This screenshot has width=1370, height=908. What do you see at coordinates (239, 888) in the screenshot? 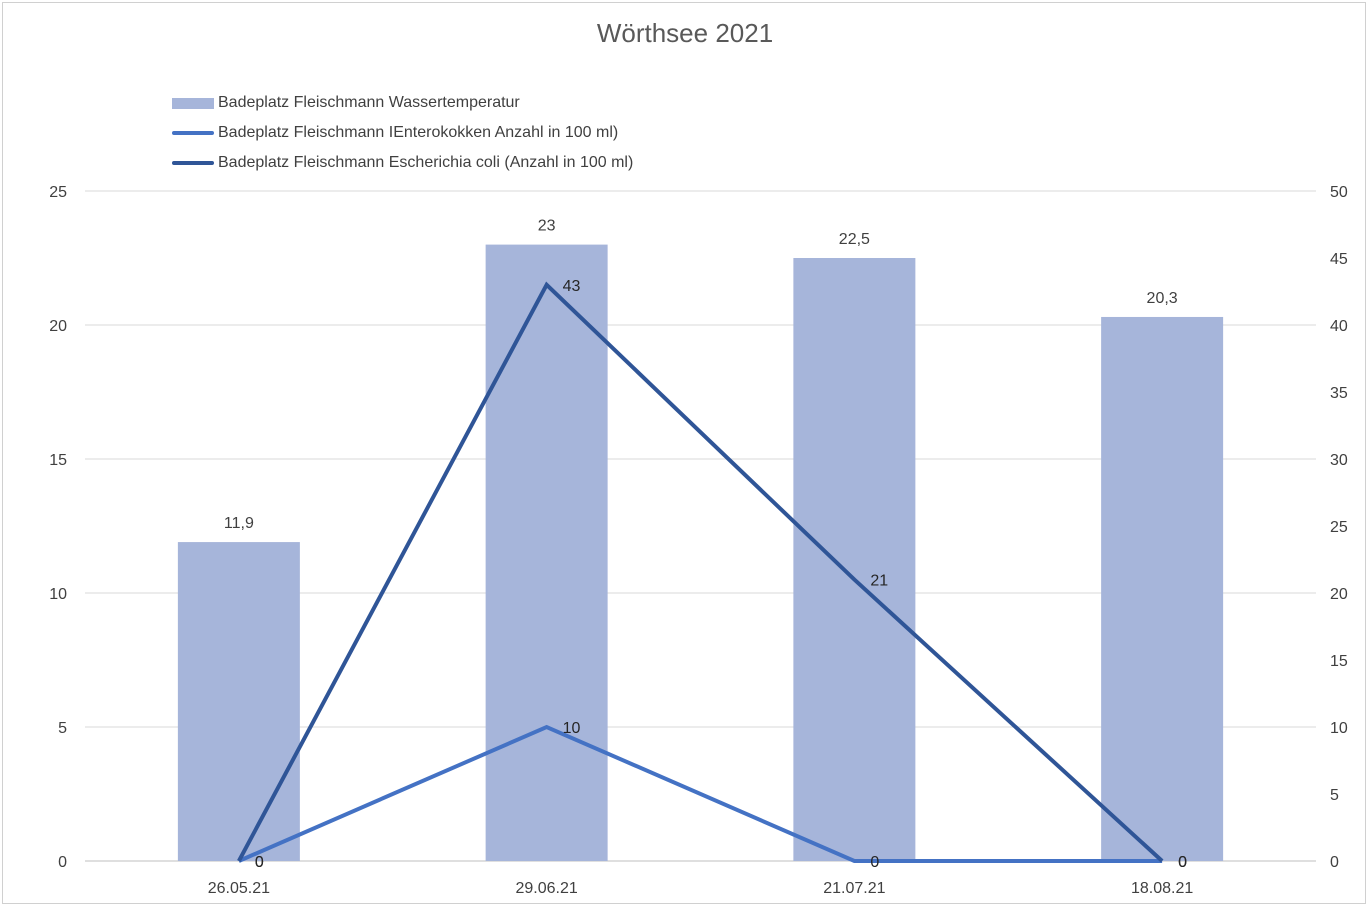
I see `x-tick-label: 26.05.21` at bounding box center [239, 888].